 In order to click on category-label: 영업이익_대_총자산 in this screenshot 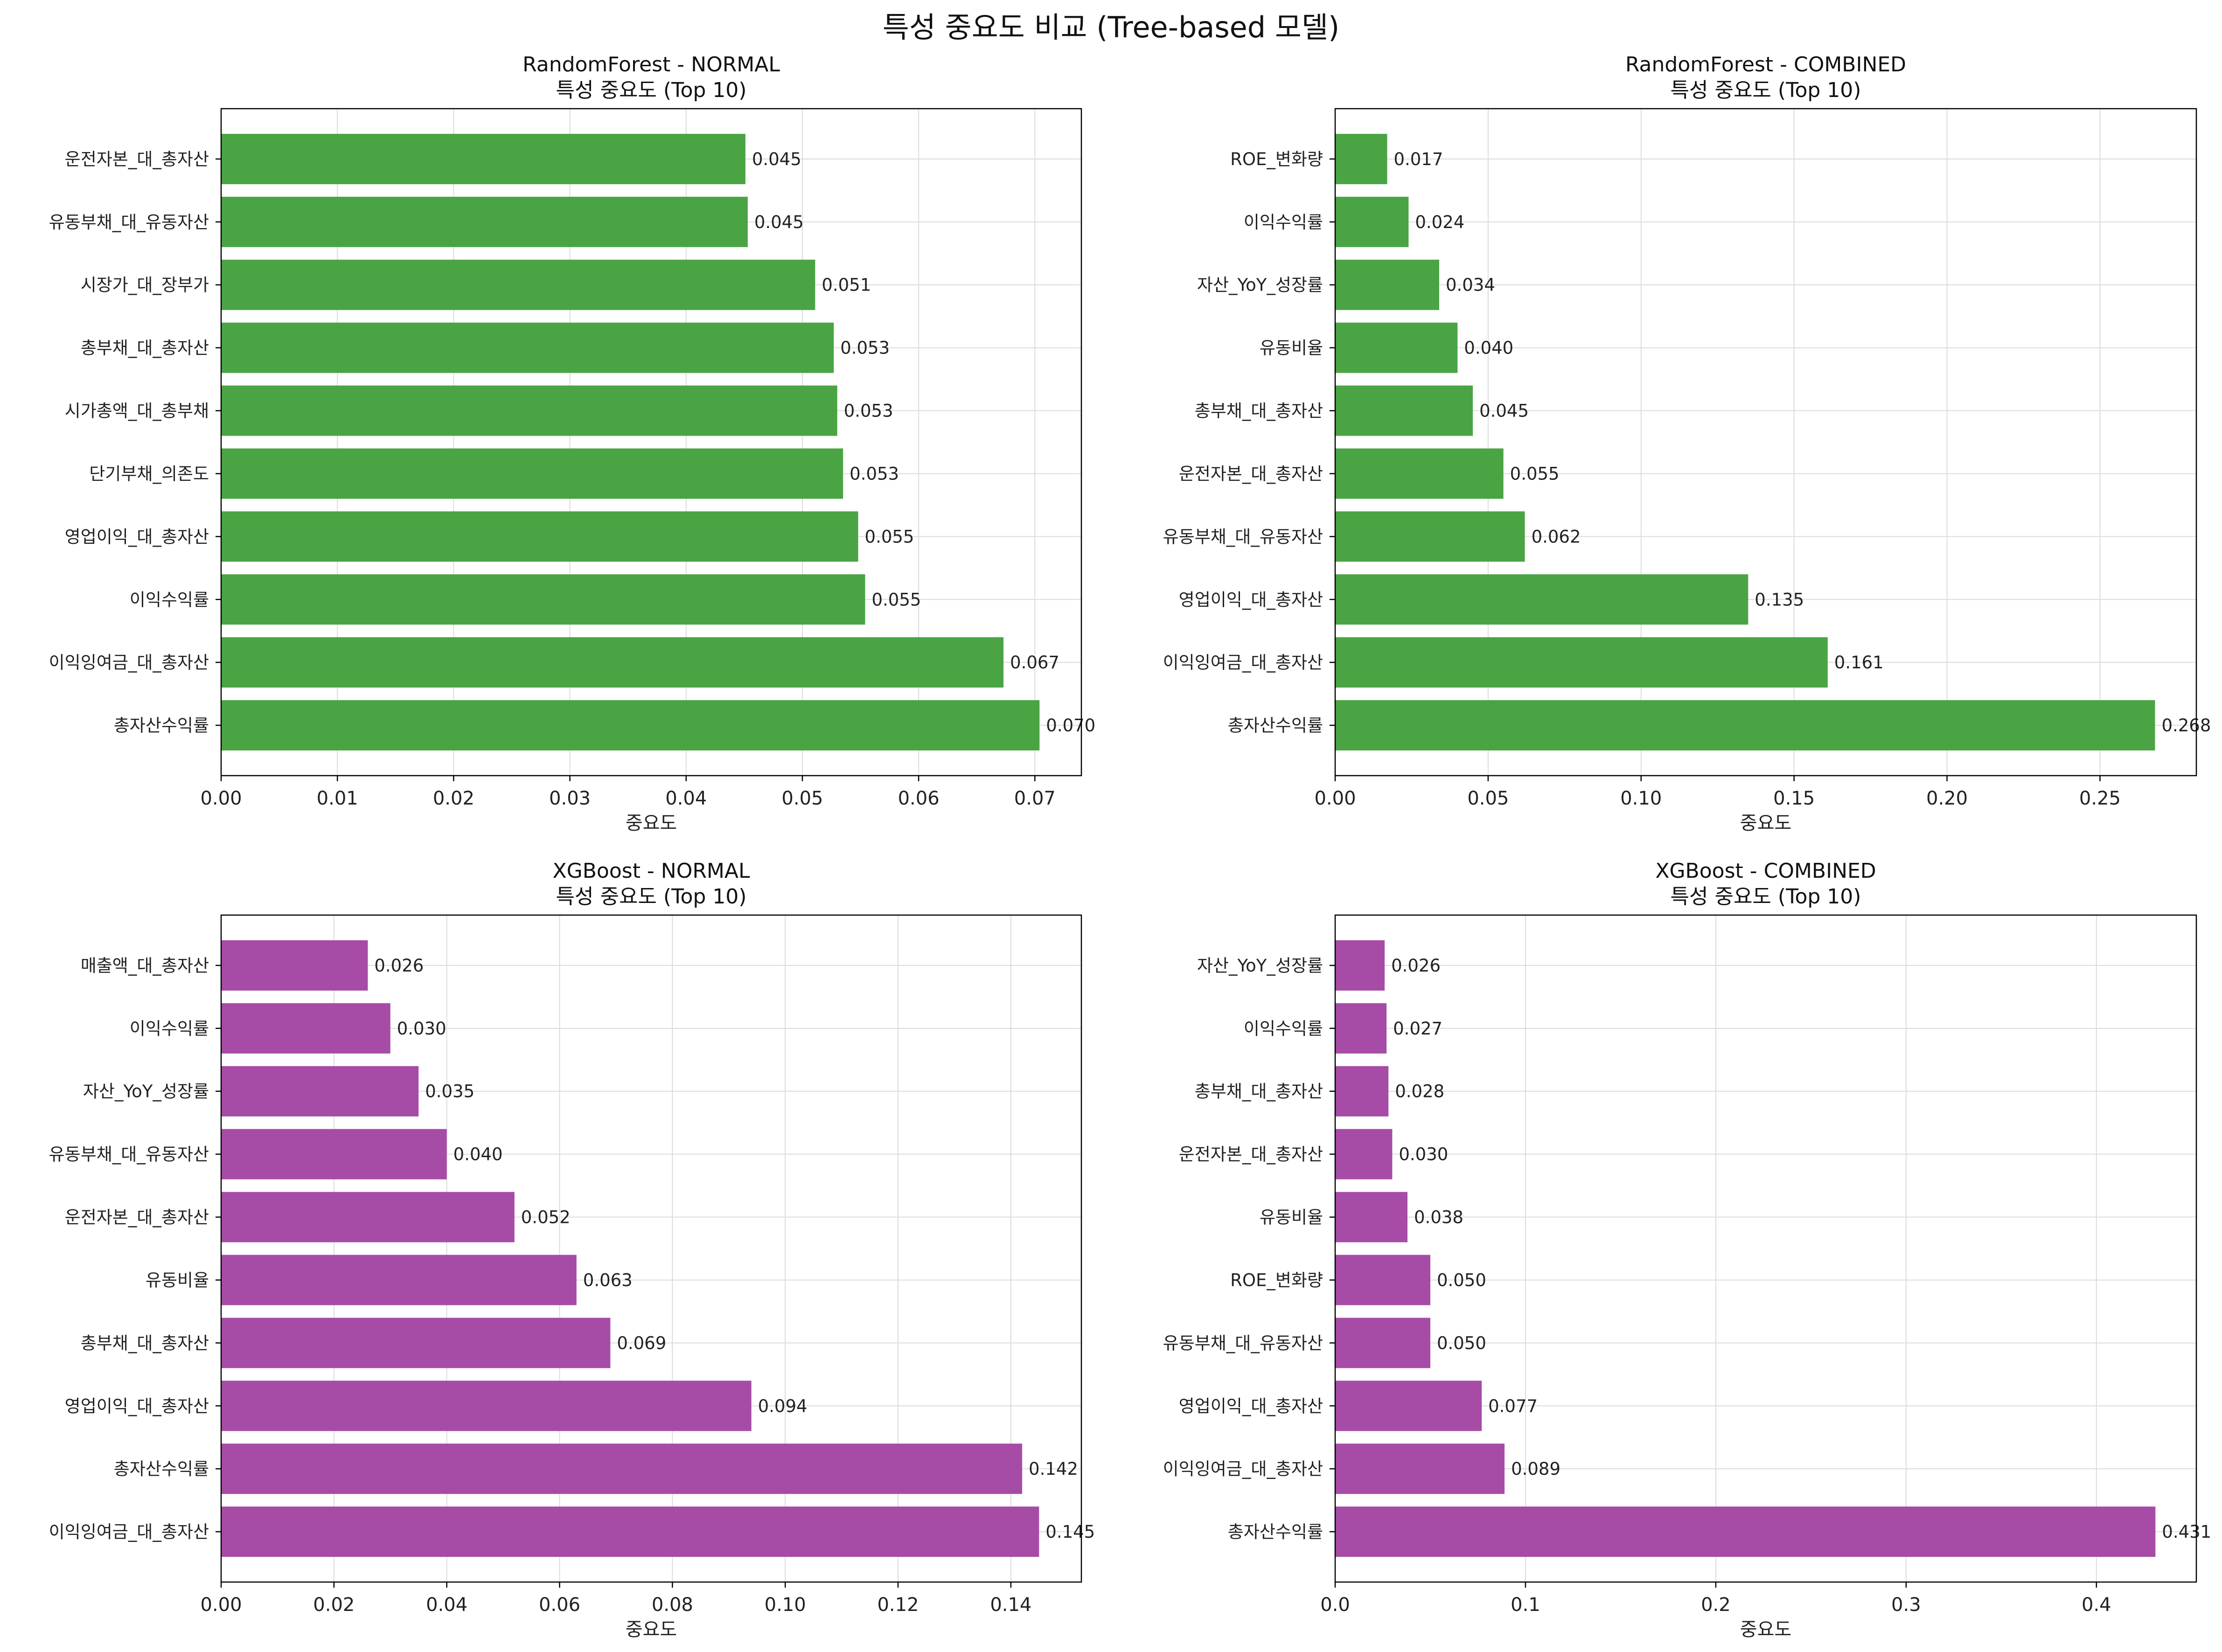, I will do `click(1251, 1406)`.